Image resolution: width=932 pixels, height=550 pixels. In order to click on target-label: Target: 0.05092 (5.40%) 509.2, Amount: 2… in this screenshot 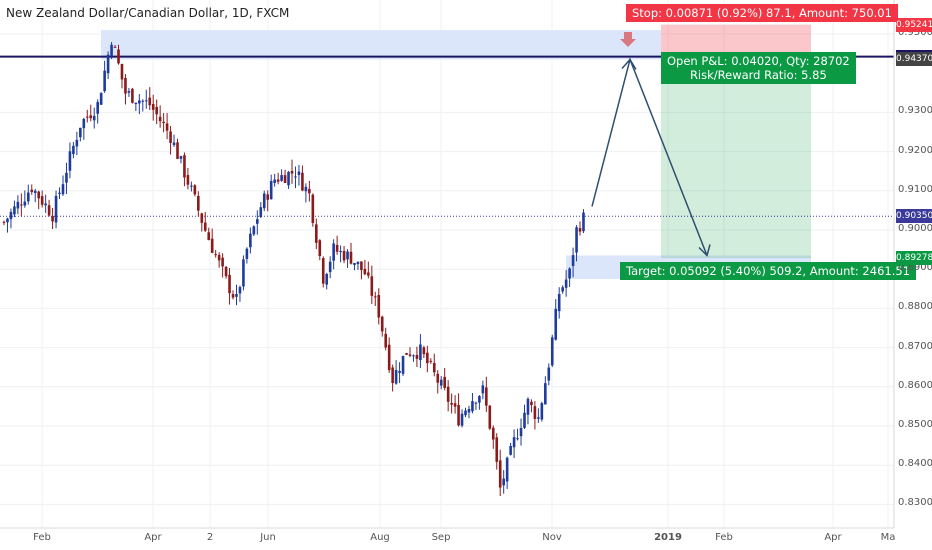, I will do `click(768, 271)`.